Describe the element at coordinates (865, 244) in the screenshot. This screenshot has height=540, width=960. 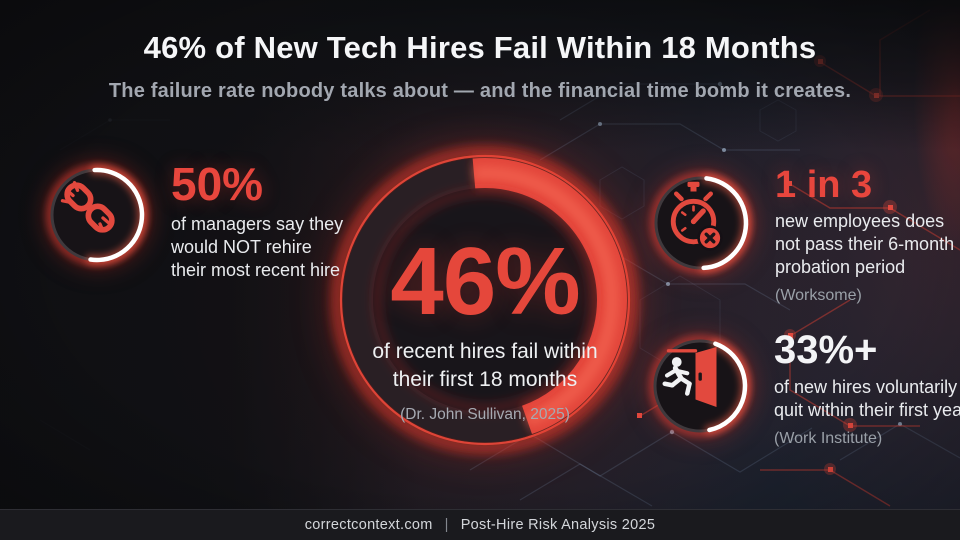
I see `stat-probation-line: not pass their 6-month` at that location.